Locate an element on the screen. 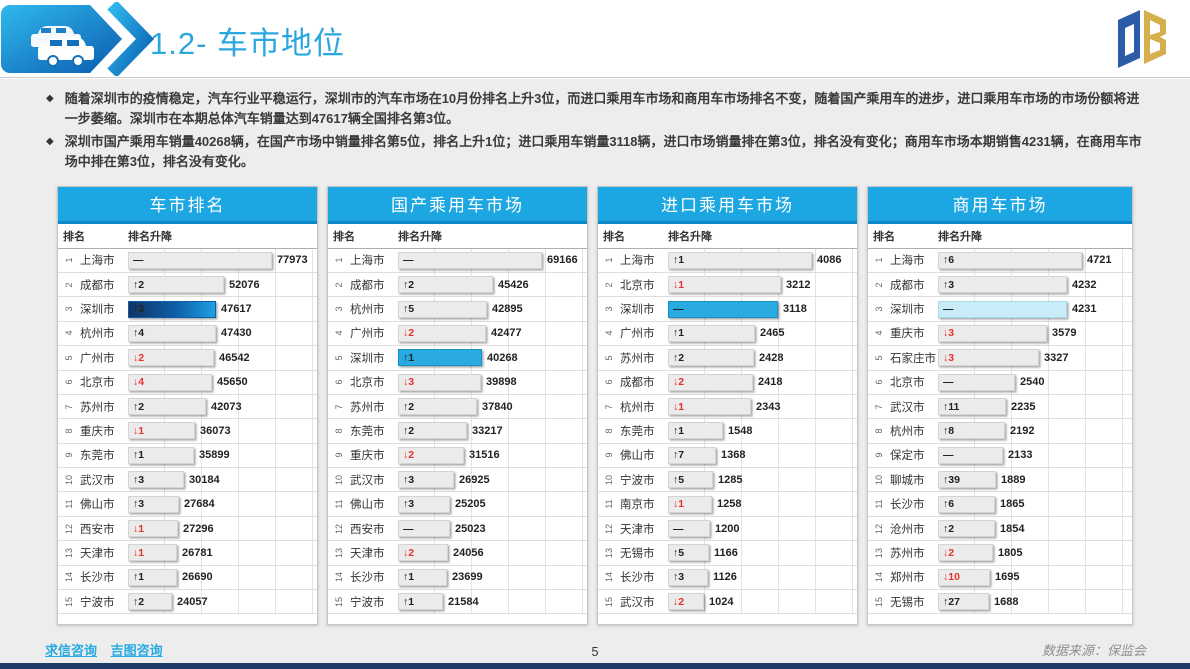  city-cell: 保定市 is located at coordinates (907, 456).